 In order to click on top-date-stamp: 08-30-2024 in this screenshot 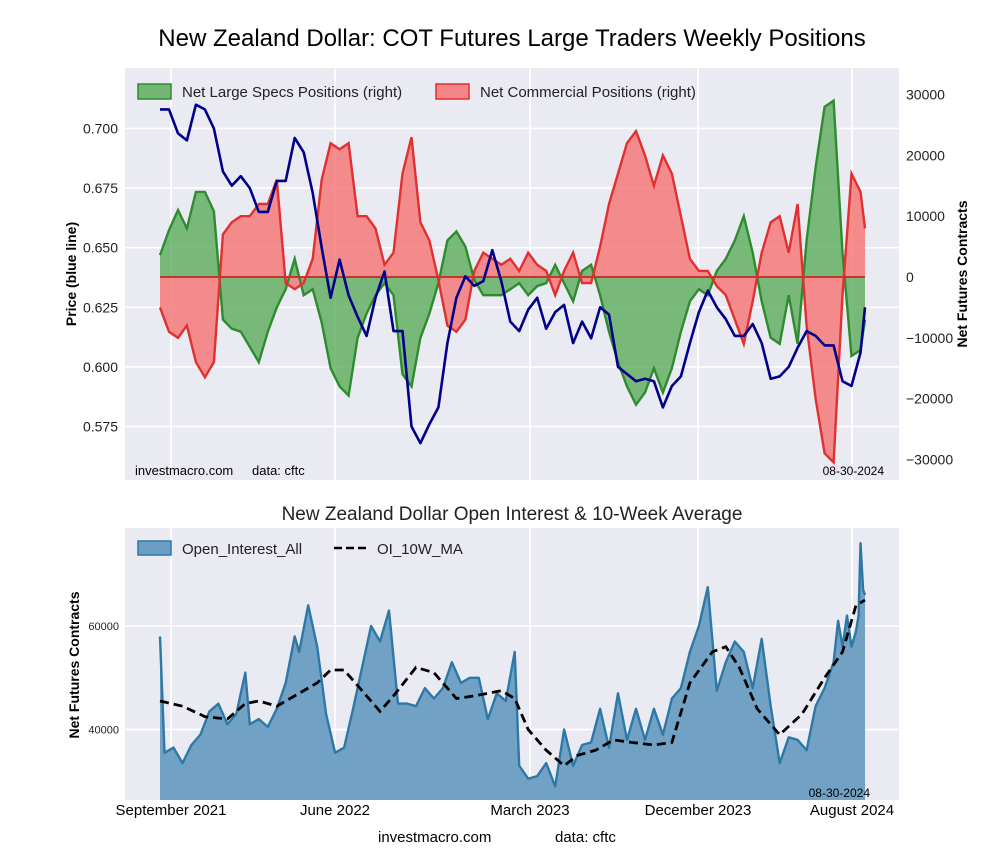, I will do `click(854, 471)`.